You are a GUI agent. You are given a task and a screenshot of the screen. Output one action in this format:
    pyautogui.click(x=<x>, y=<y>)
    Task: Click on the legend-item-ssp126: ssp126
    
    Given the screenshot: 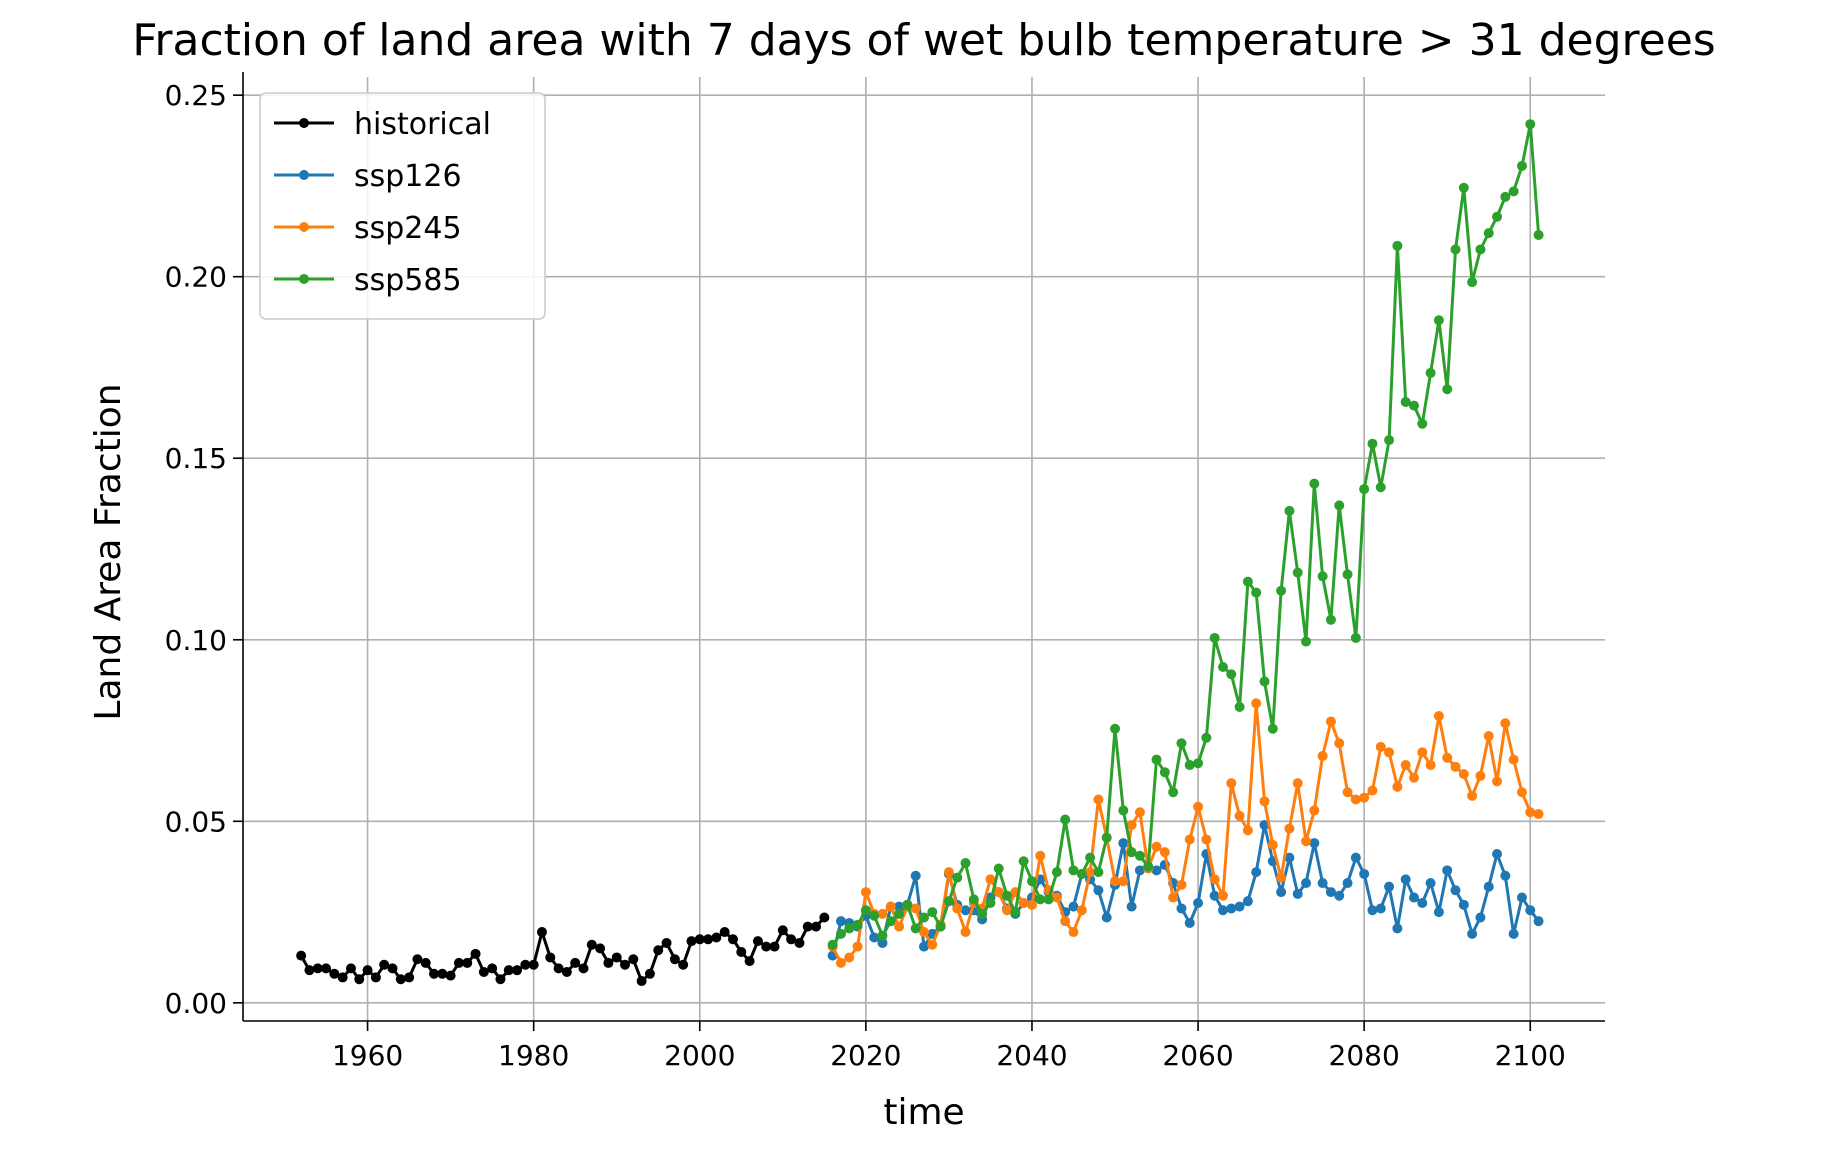 What is the action you would take?
    pyautogui.click(x=368, y=176)
    